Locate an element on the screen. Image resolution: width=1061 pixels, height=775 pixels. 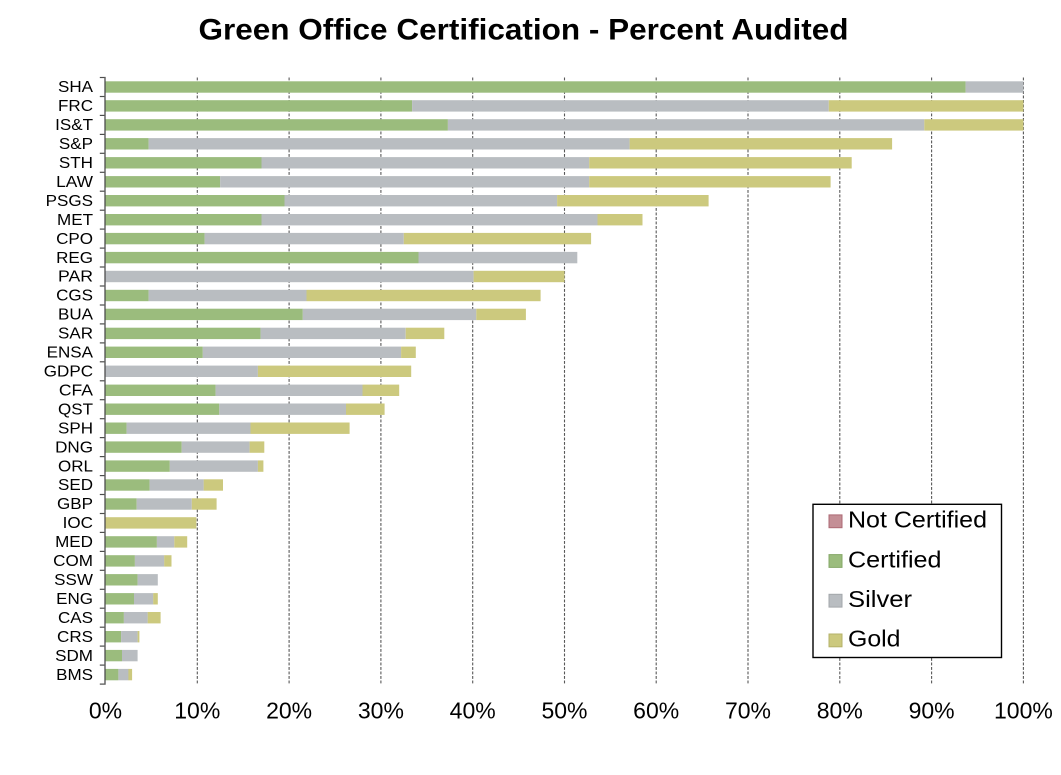
svg-text: GDPC is located at coordinates (68, 372).